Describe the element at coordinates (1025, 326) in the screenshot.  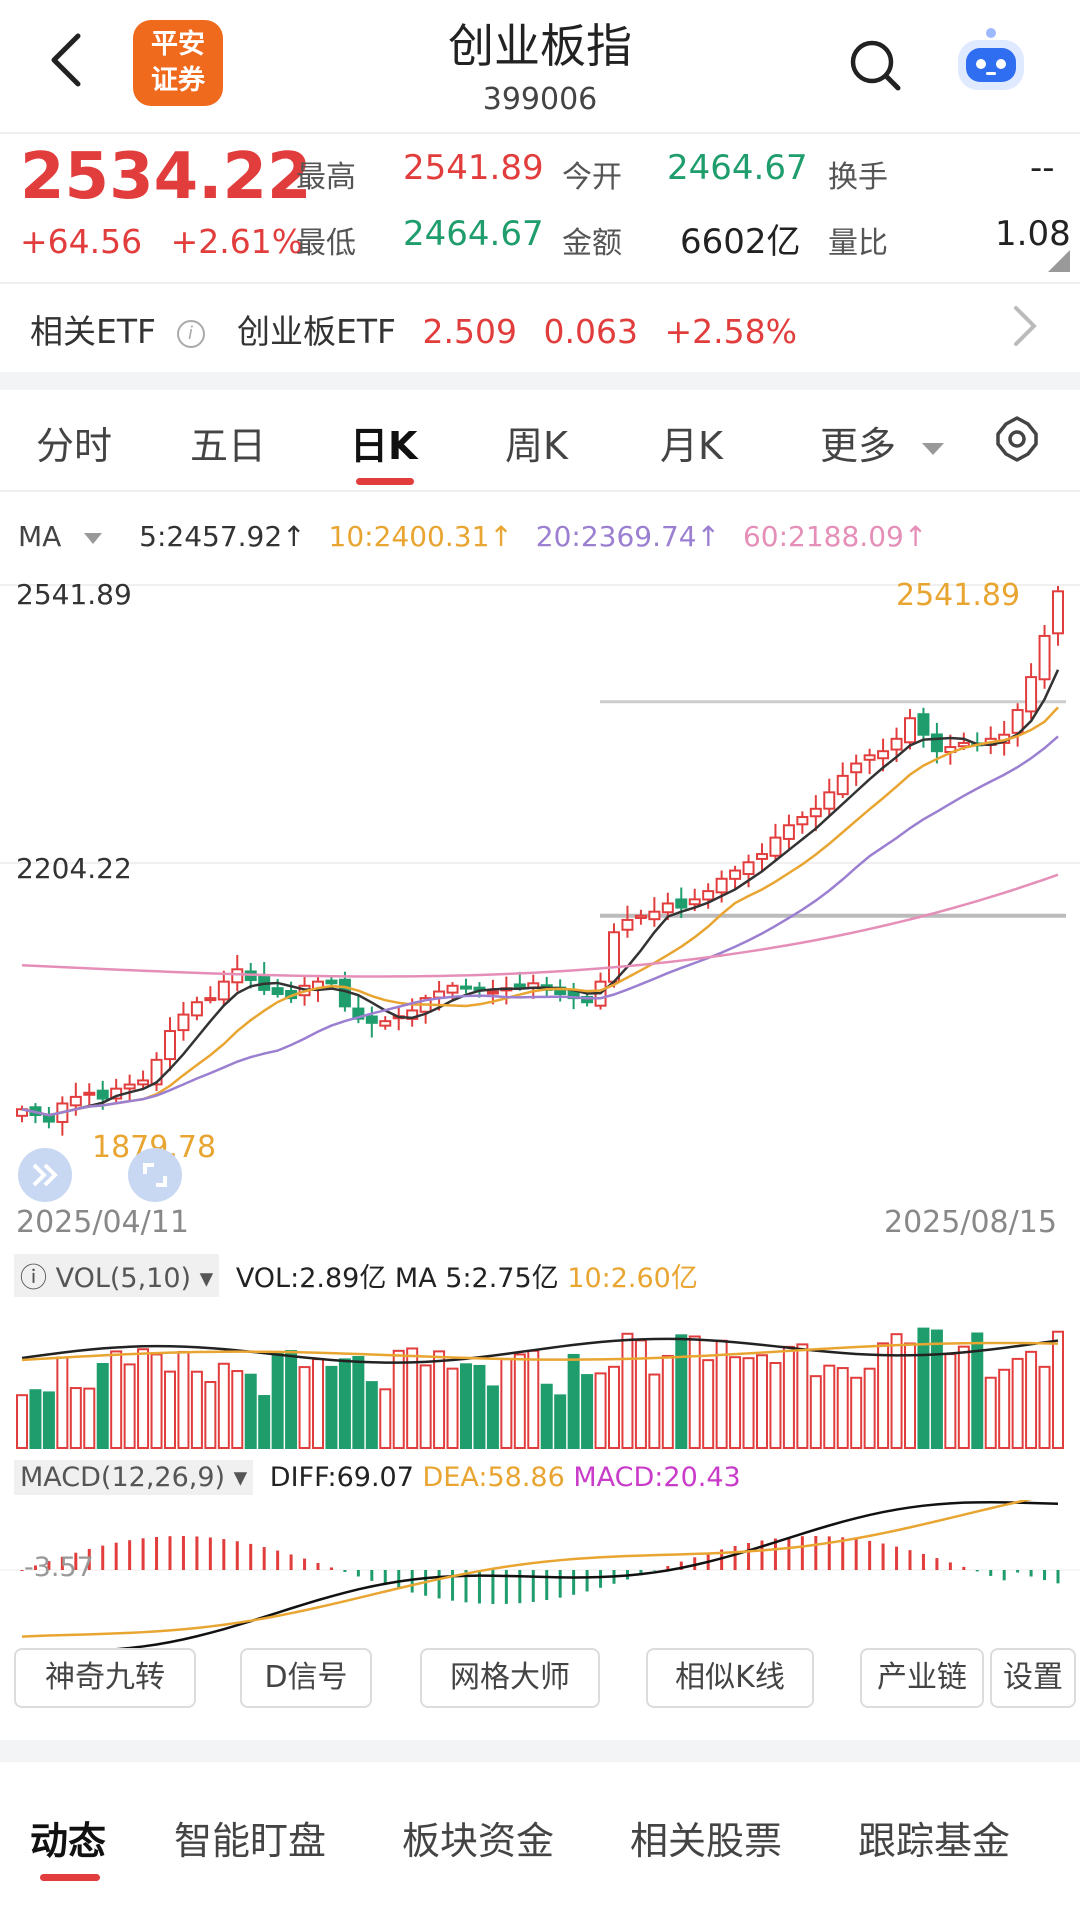
I see `chevron-right-icon` at that location.